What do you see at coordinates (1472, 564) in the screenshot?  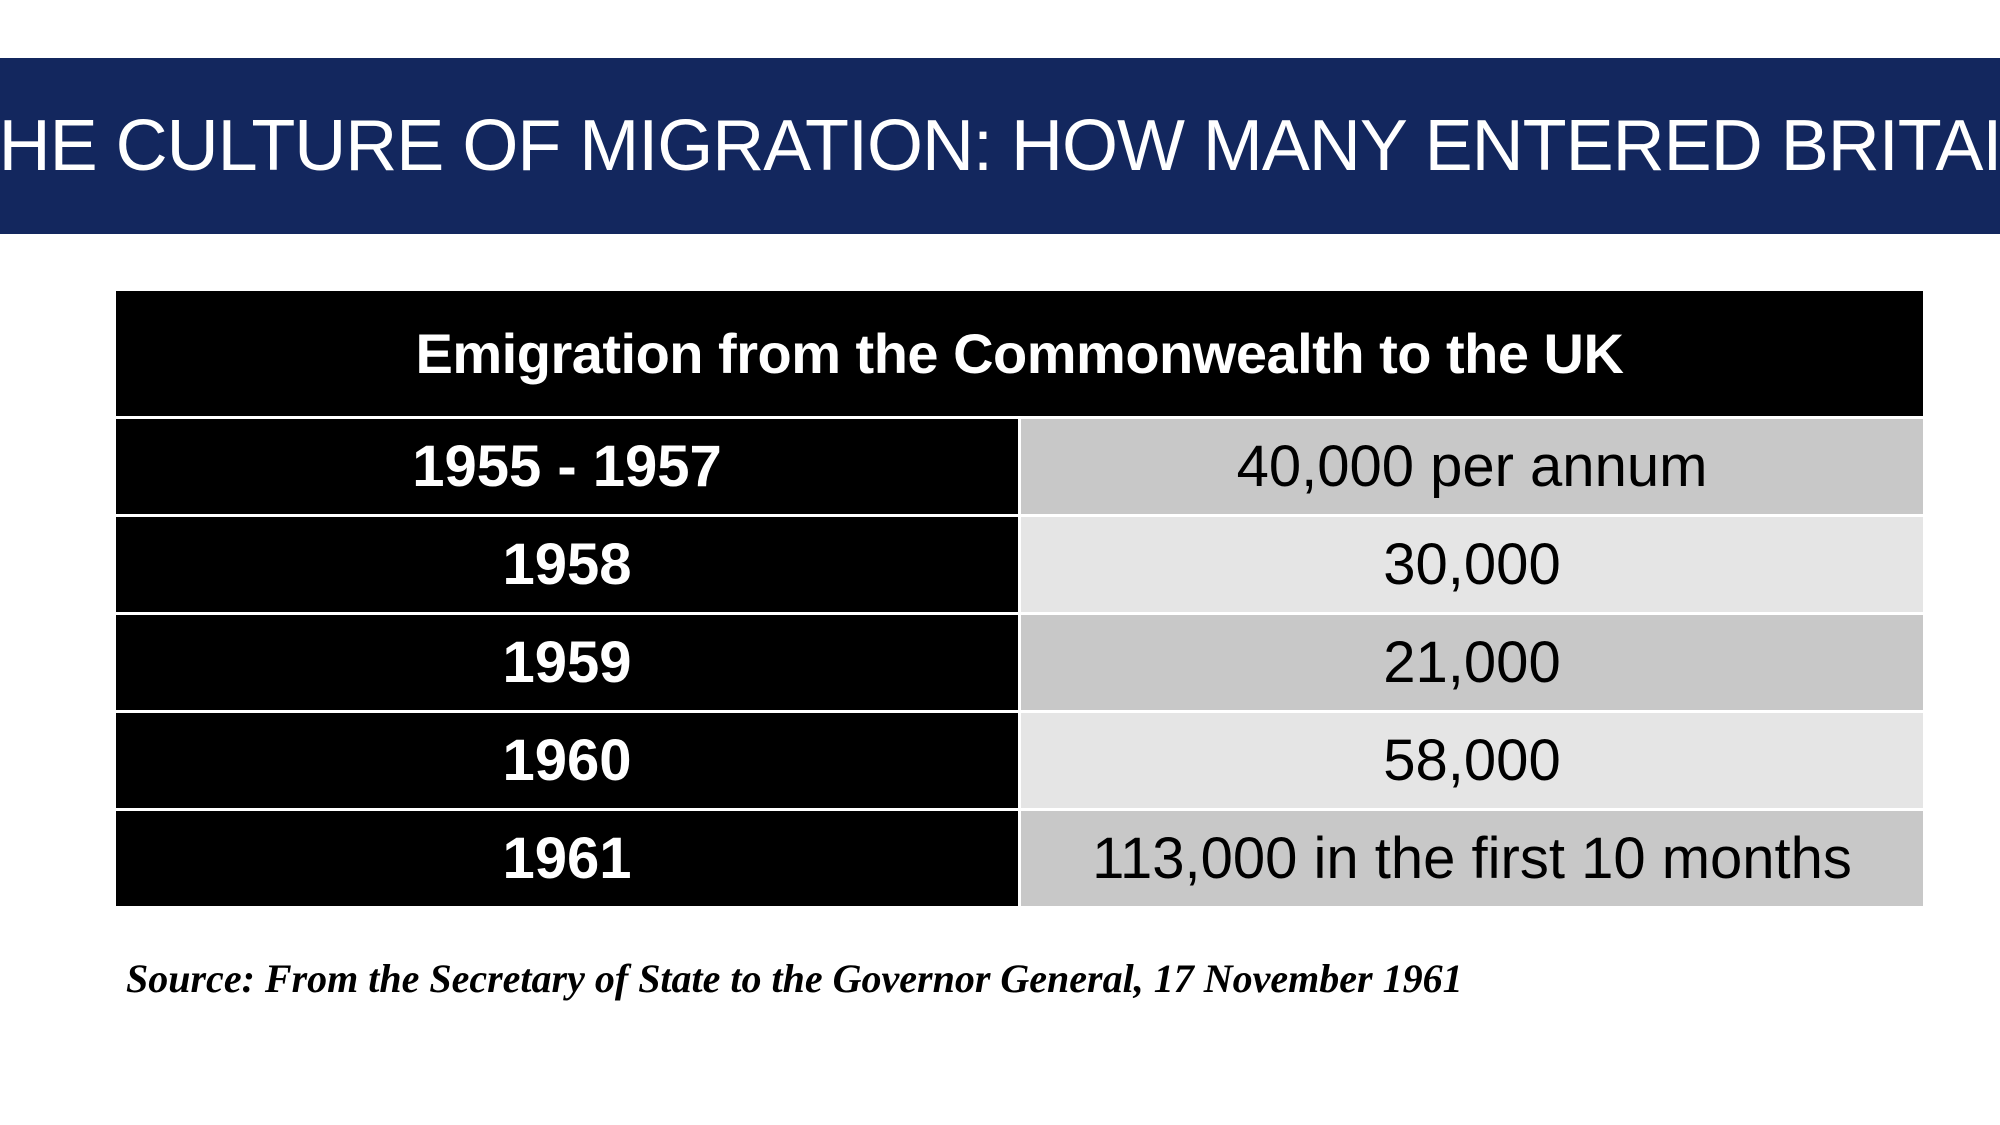 I see `value-cell: 30,000` at bounding box center [1472, 564].